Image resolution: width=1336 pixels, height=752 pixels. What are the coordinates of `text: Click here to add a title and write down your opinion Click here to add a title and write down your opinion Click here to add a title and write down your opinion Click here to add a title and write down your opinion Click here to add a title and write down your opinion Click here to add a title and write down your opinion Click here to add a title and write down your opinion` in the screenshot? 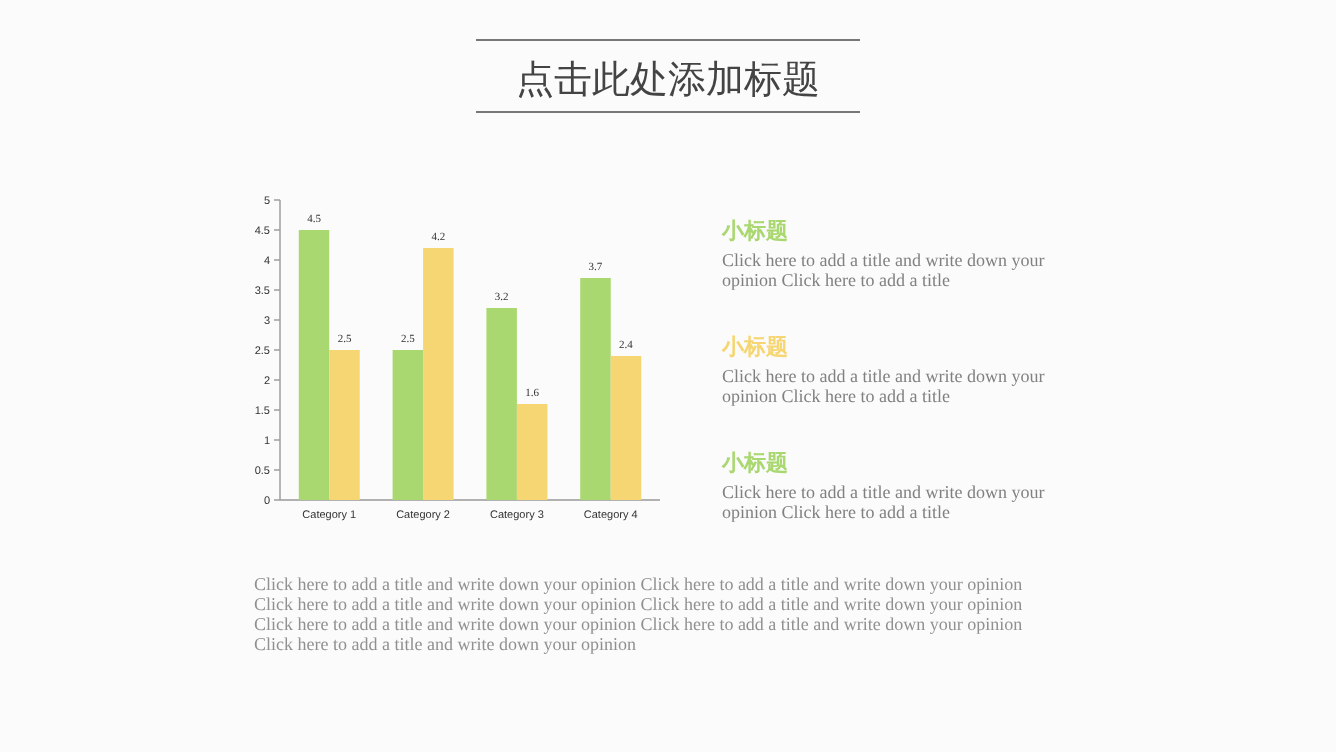 It's located at (639, 614).